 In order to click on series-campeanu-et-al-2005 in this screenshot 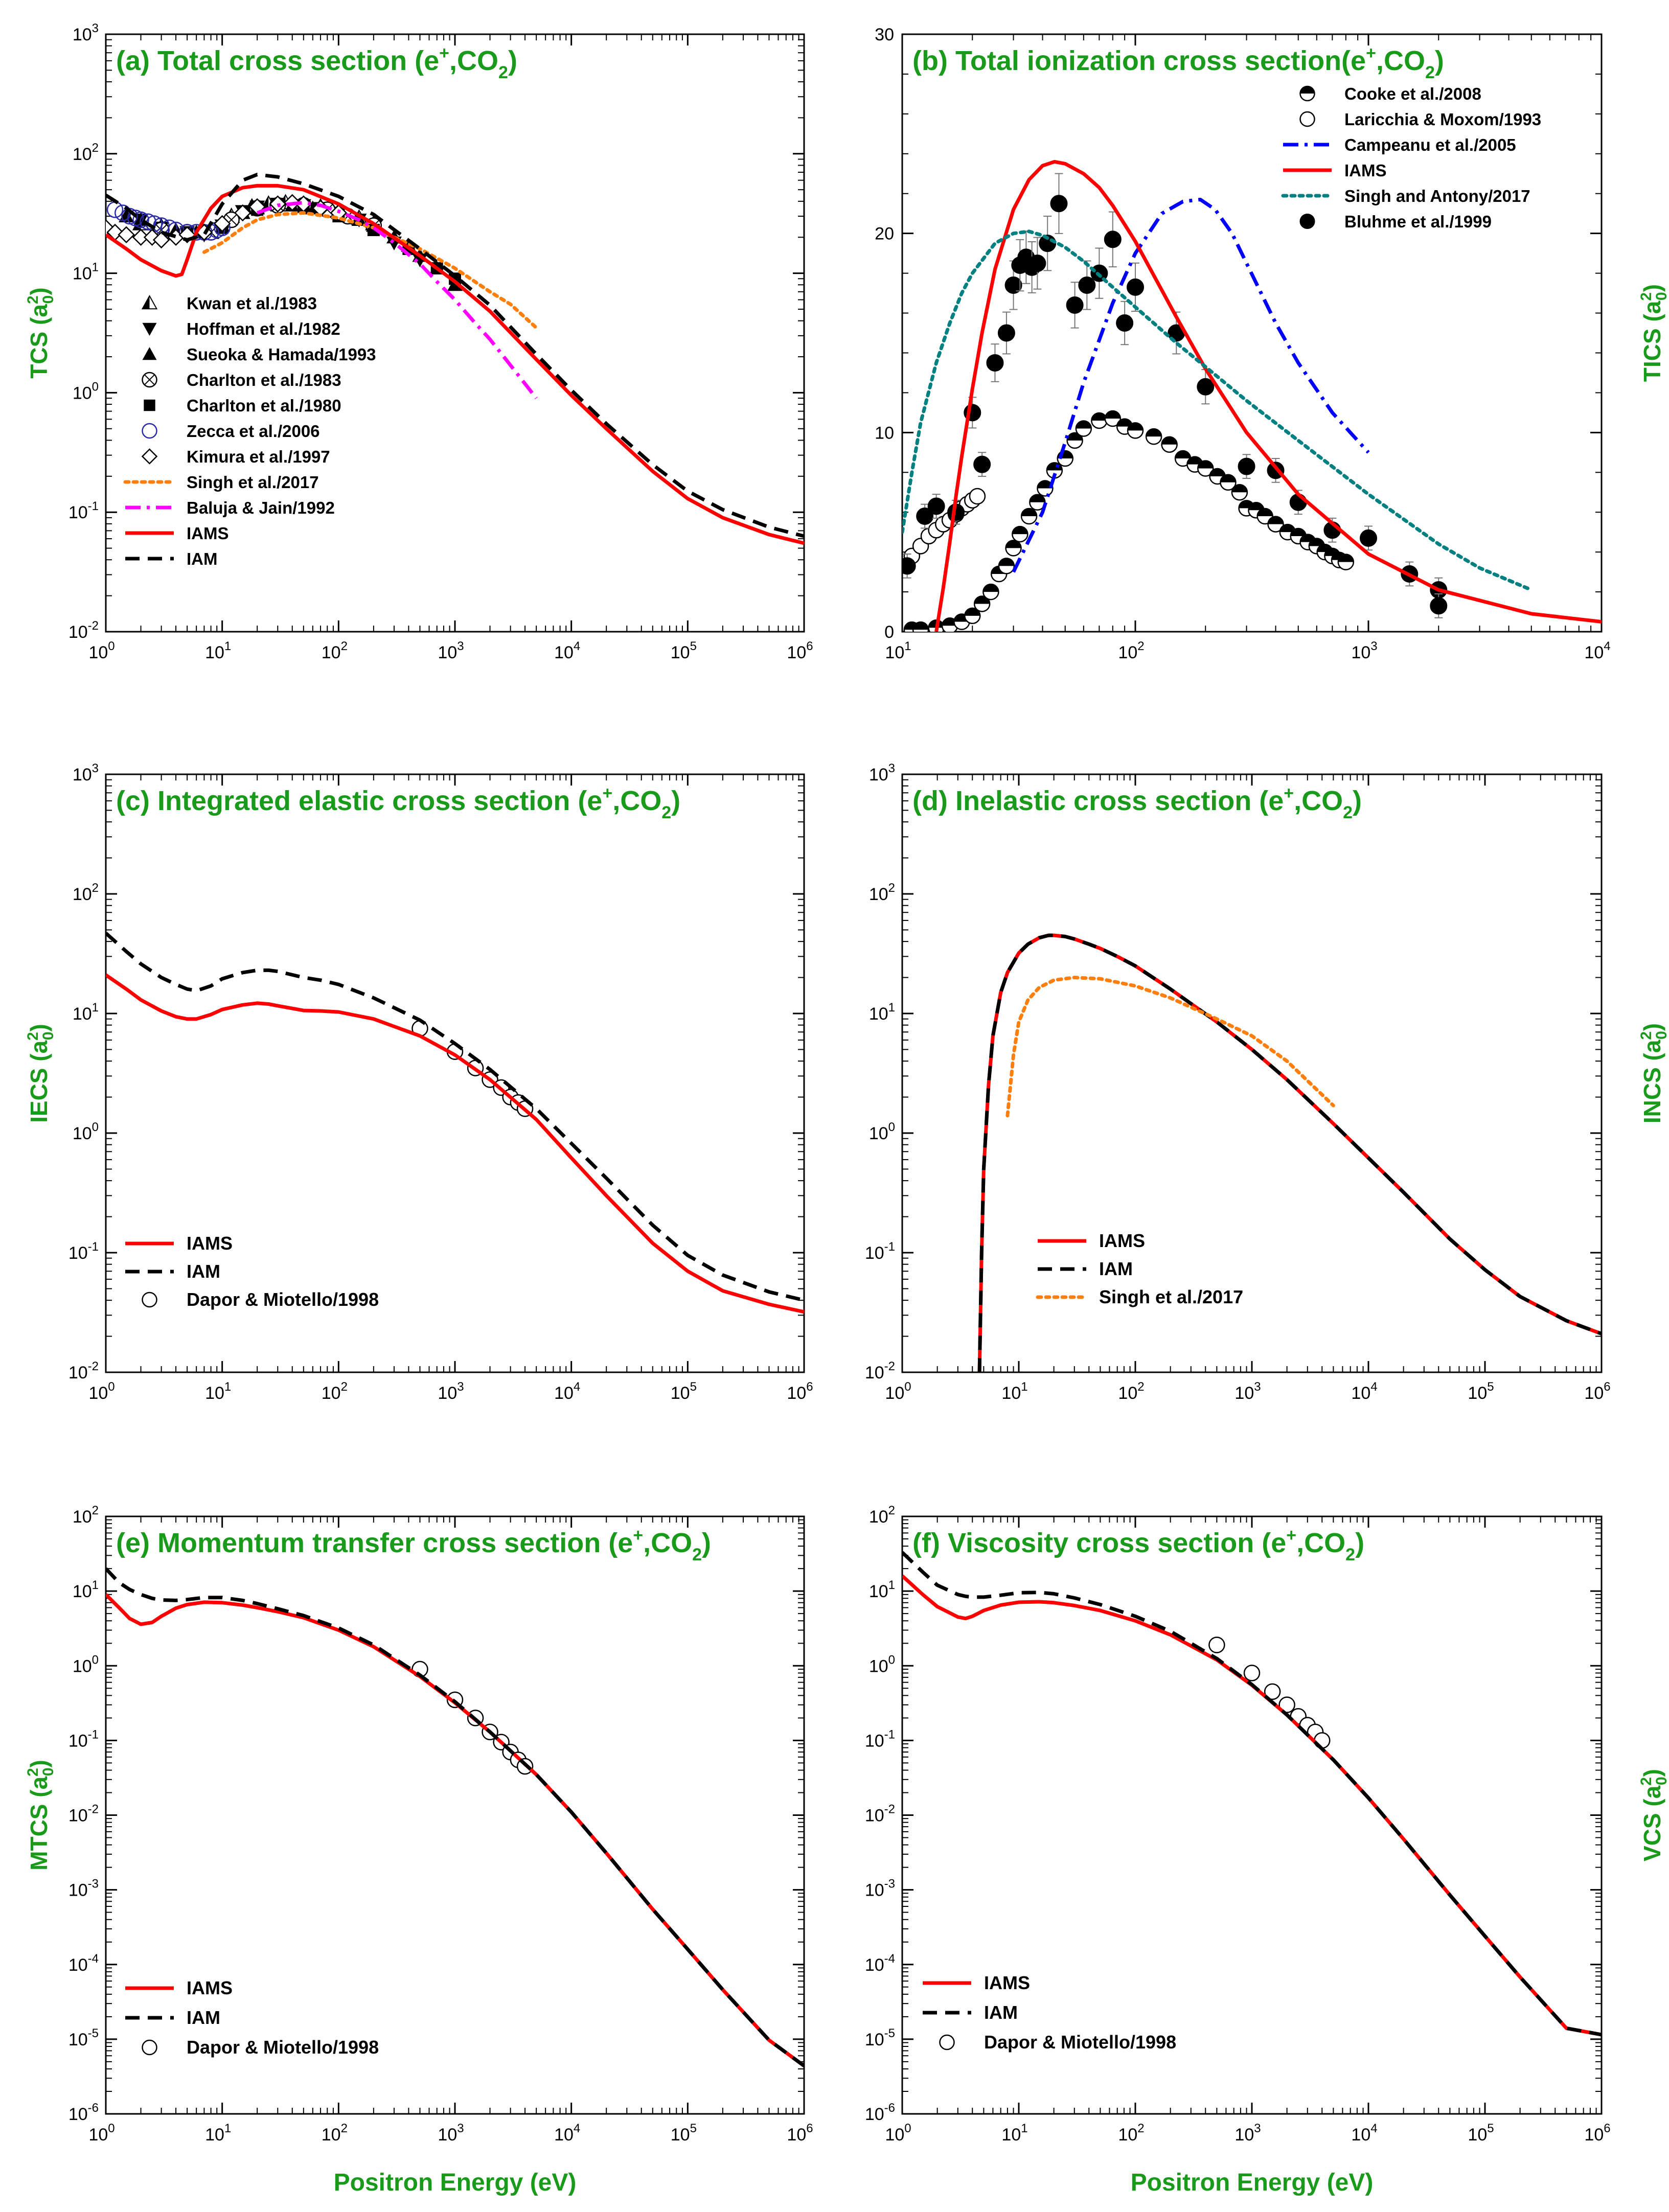, I will do `click(1191, 385)`.